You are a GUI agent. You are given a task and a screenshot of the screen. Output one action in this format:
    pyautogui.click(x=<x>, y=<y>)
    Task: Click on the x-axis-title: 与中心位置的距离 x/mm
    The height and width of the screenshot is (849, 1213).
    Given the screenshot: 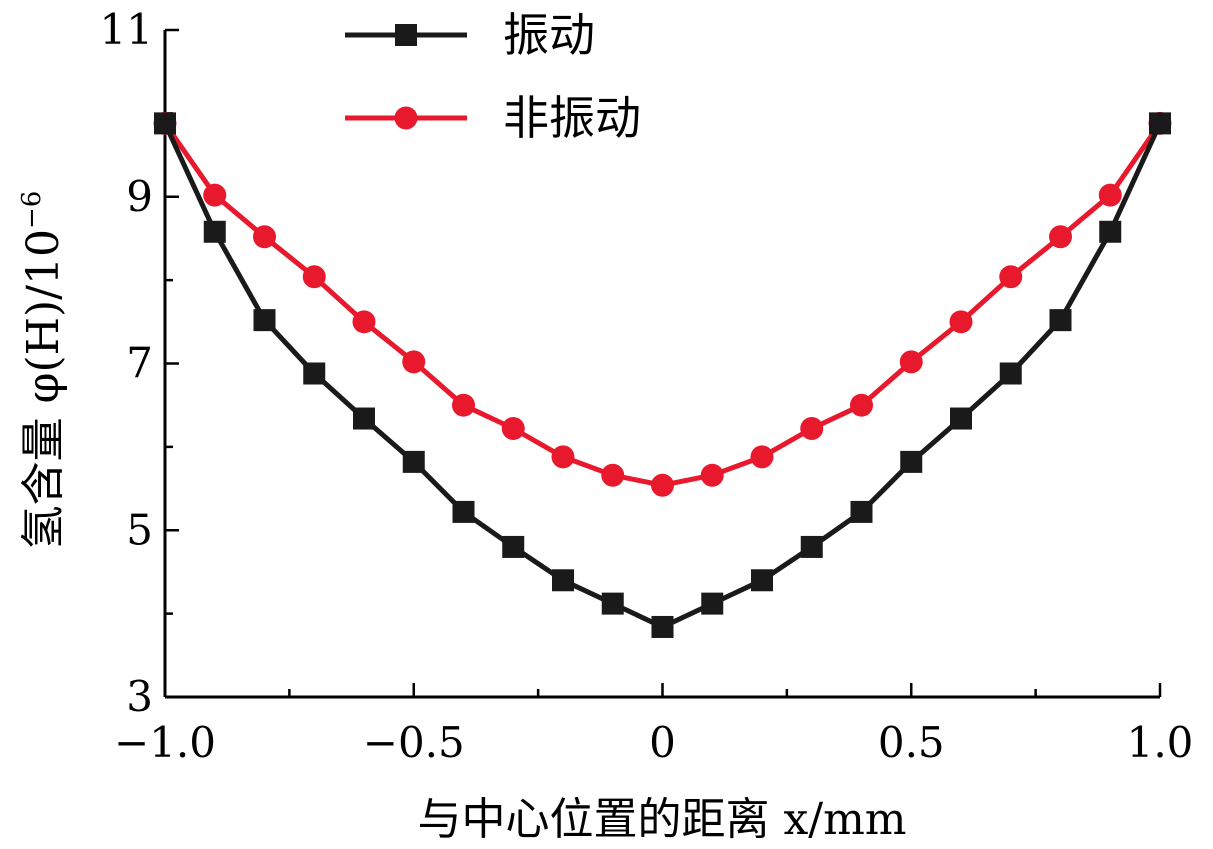 What is the action you would take?
    pyautogui.click(x=661, y=819)
    